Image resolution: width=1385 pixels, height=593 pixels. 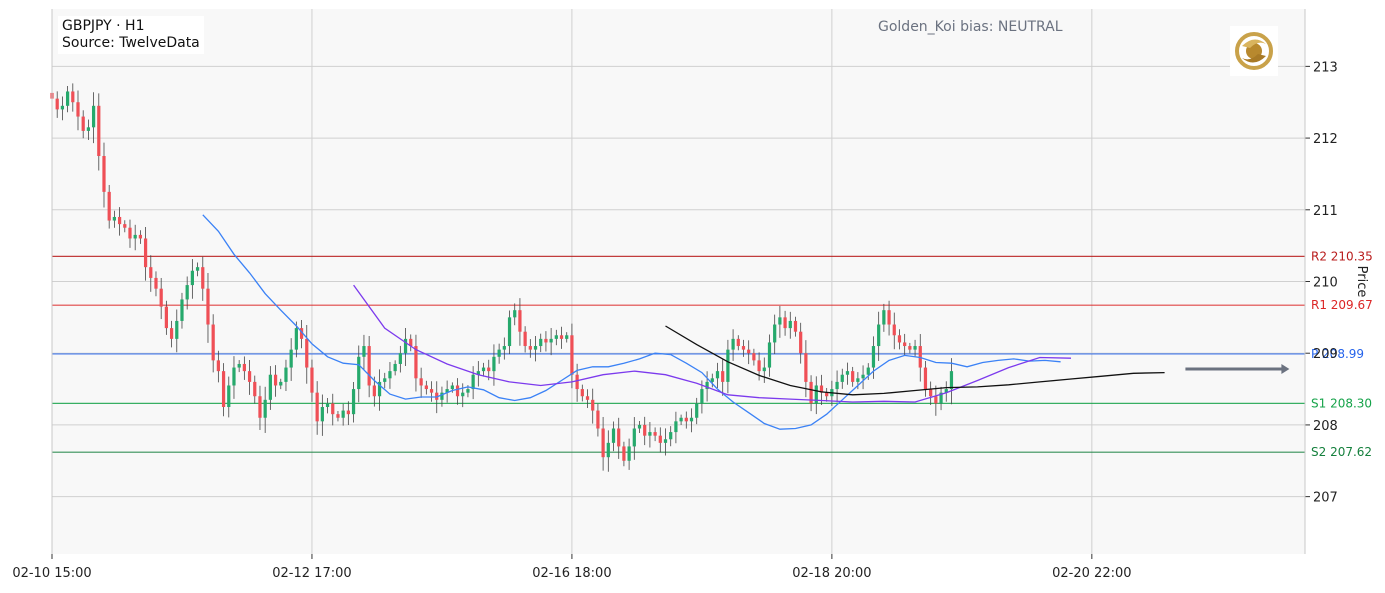 I want to click on chart-source: Source: TwelveData, so click(x=131, y=43).